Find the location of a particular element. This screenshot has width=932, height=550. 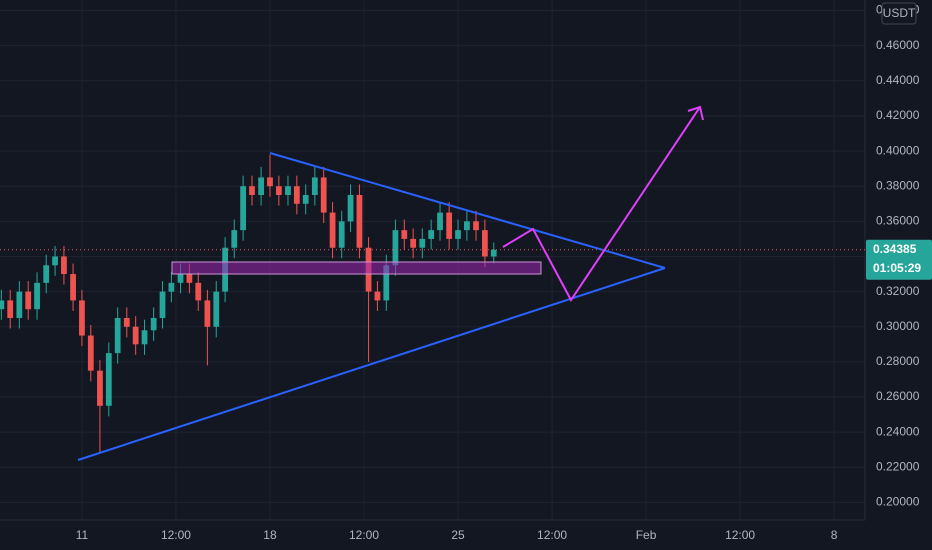

projection-arrowhead is located at coordinates (695, 113).